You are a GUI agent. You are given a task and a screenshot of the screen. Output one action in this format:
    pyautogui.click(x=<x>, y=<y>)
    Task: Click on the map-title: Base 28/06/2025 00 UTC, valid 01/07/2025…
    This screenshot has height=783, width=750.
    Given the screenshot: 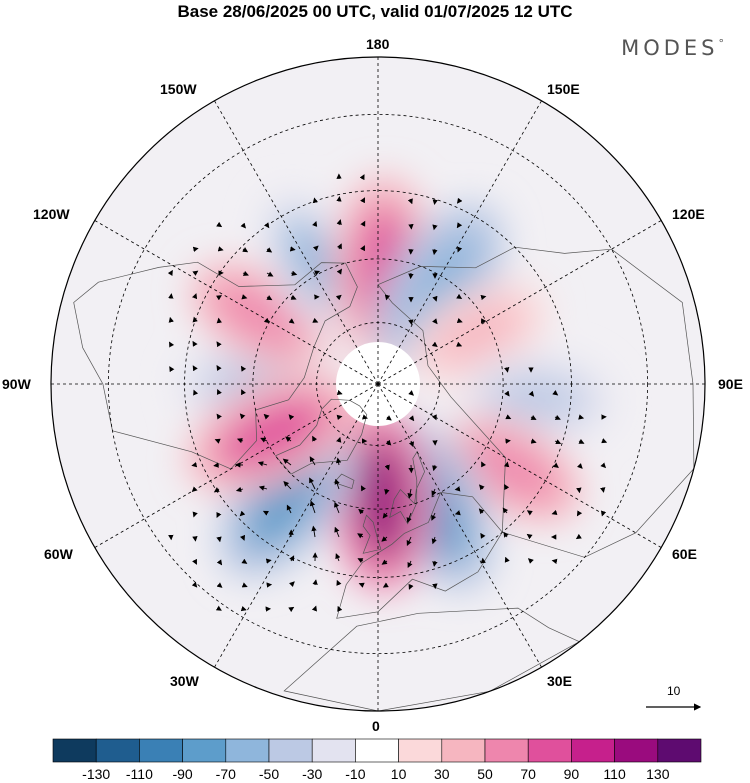 What is the action you would take?
    pyautogui.click(x=375, y=11)
    